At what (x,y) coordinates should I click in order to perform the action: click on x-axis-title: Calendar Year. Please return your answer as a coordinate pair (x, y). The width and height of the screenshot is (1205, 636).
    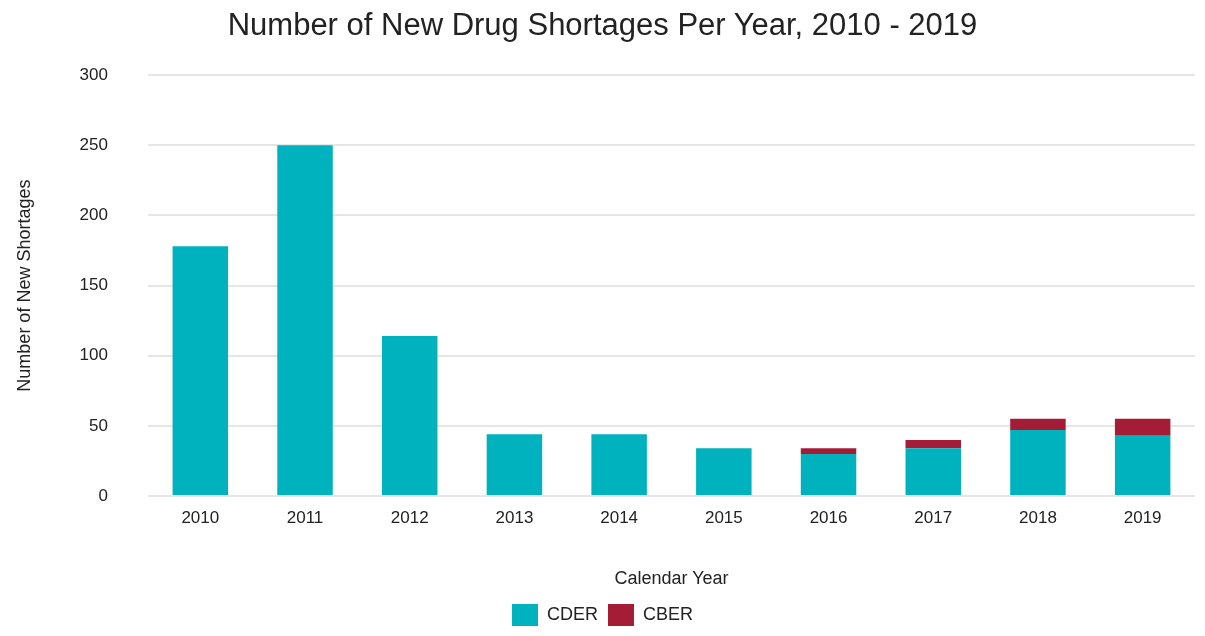
    Looking at the image, I should click on (671, 578).